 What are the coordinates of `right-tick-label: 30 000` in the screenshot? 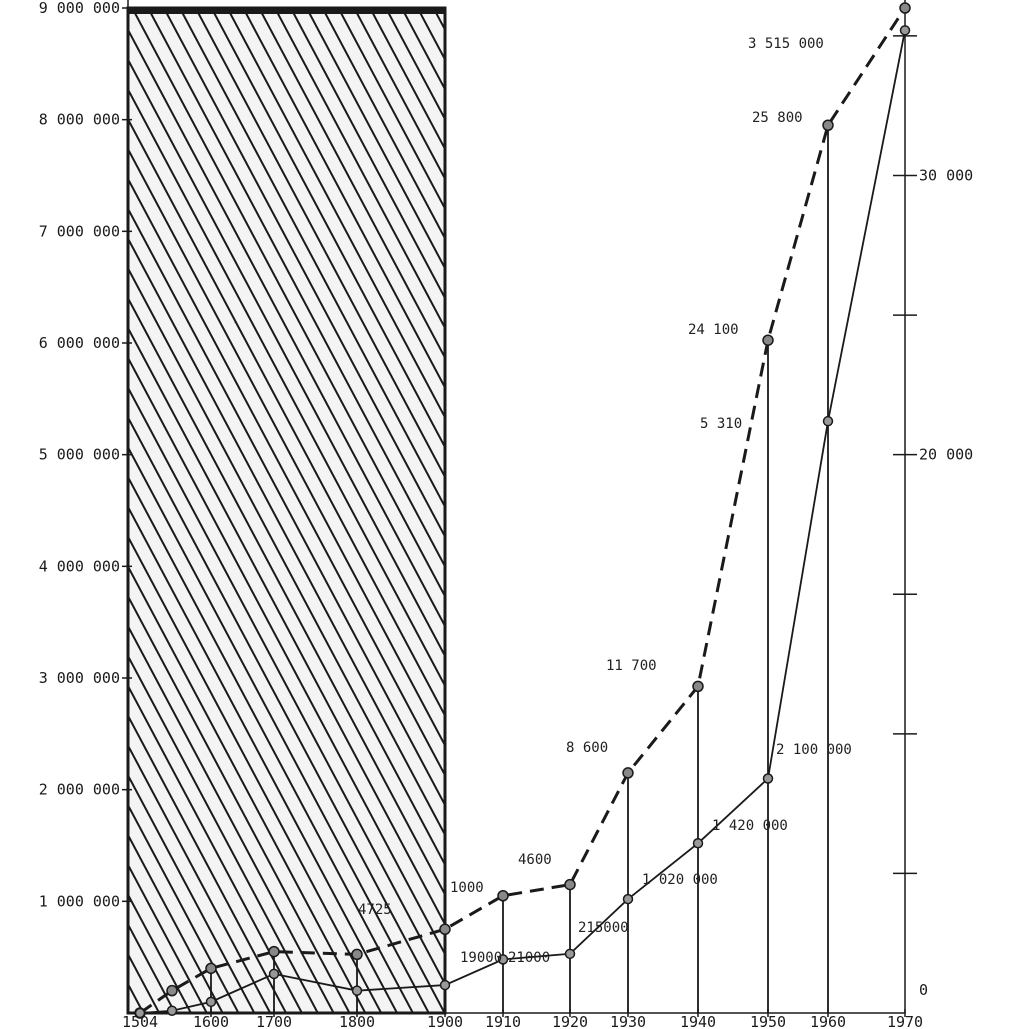 It's located at (946, 176).